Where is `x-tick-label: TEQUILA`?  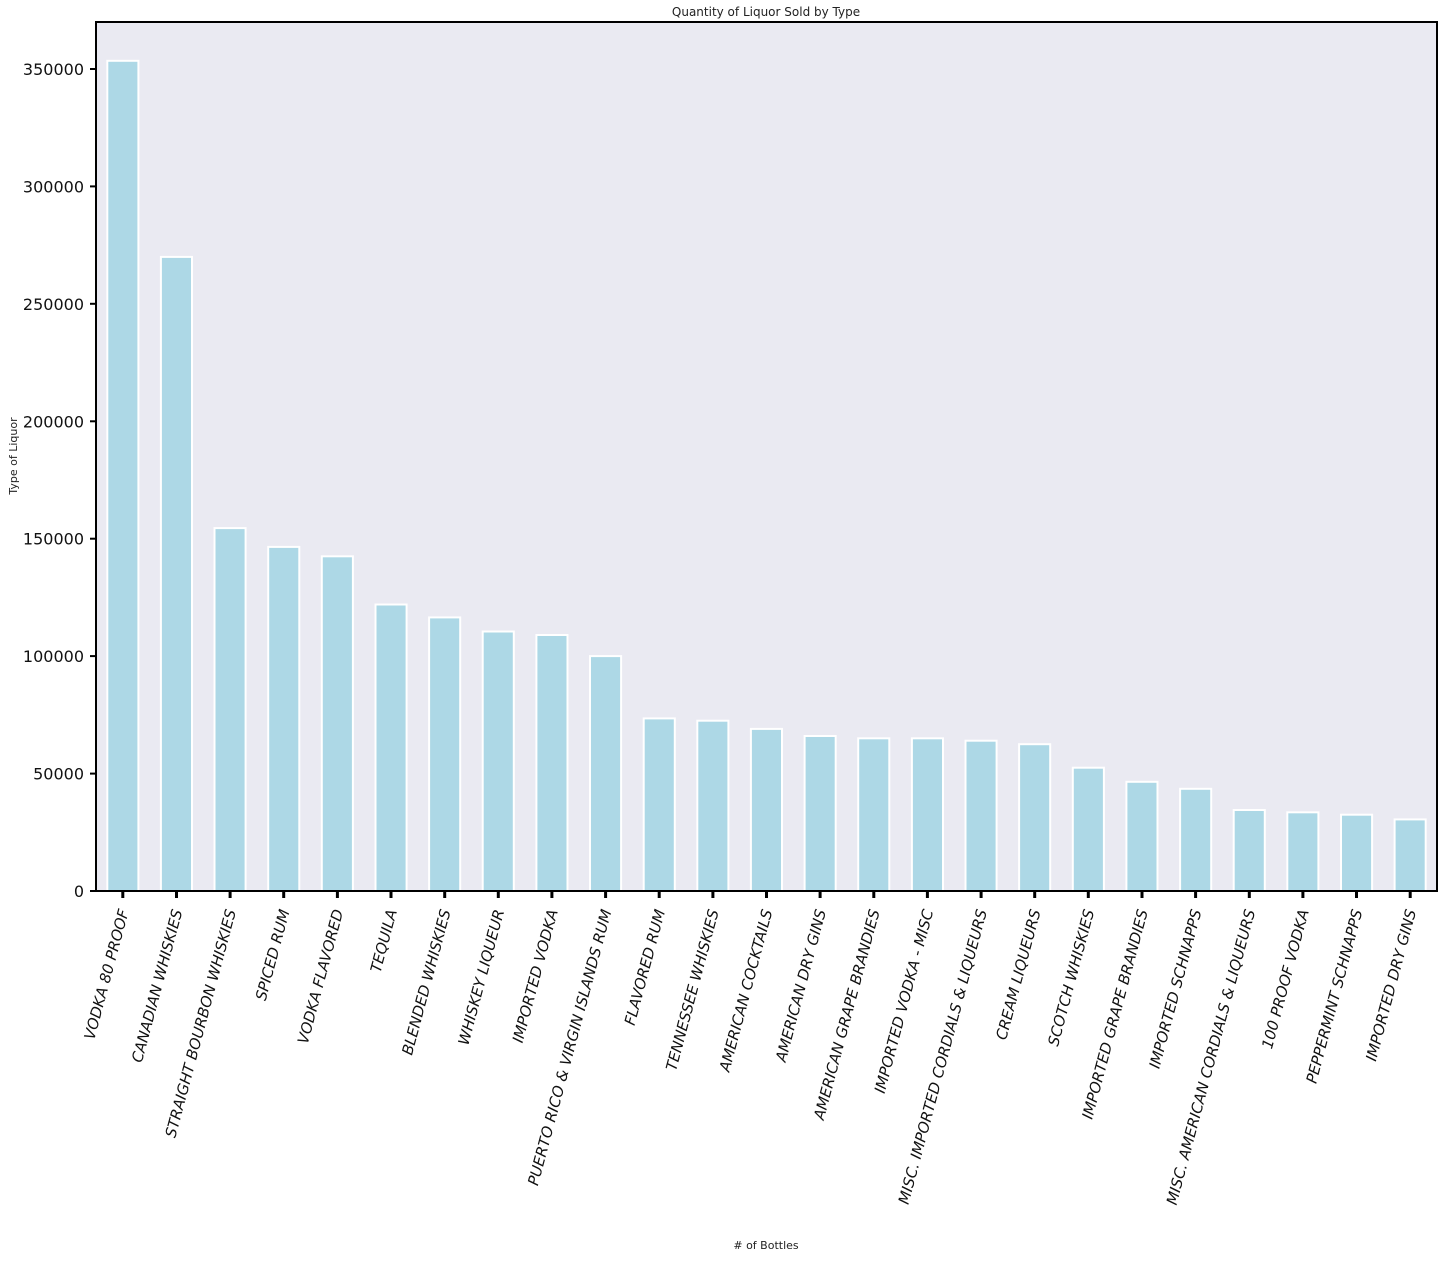
x-tick-label: TEQUILA is located at coordinates (384, 940).